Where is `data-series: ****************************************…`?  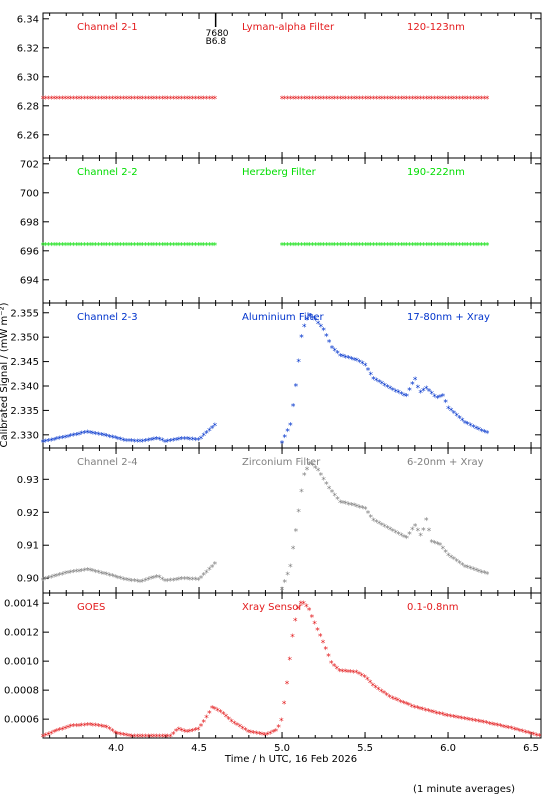
data-series: ****************************************… is located at coordinates (129, 575).